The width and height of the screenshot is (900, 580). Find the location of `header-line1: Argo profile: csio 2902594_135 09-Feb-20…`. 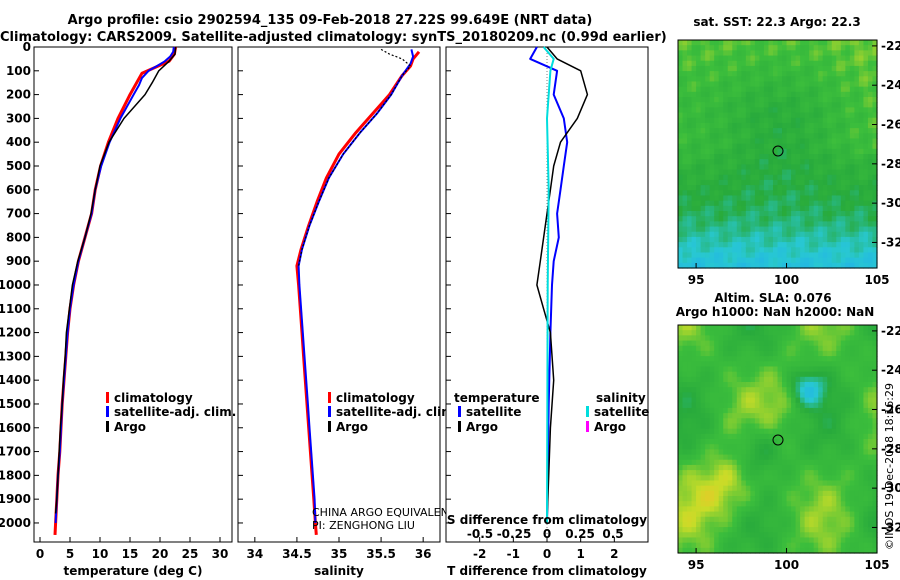

header-line1: Argo profile: csio 2902594_135 09-Feb-20… is located at coordinates (330, 20).